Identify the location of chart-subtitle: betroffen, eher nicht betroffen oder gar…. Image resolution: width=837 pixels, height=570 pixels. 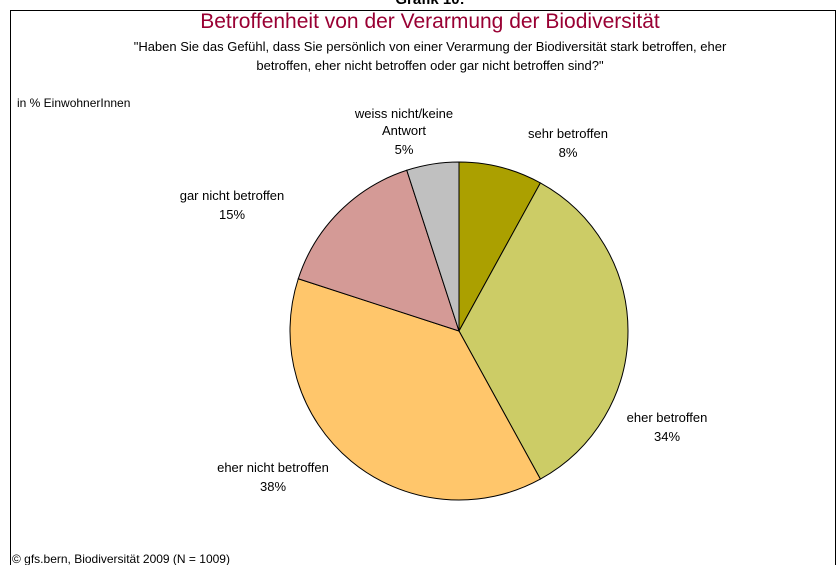
(430, 65).